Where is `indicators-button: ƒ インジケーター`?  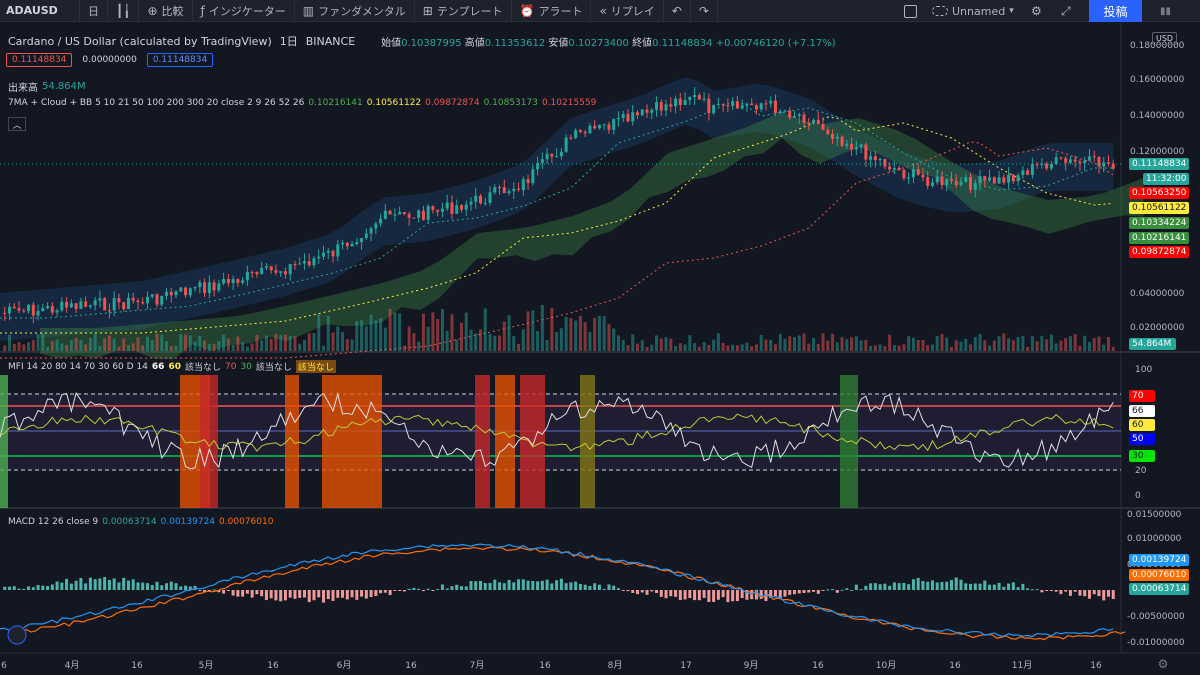
indicators-button: ƒ インジケーター is located at coordinates (244, 11).